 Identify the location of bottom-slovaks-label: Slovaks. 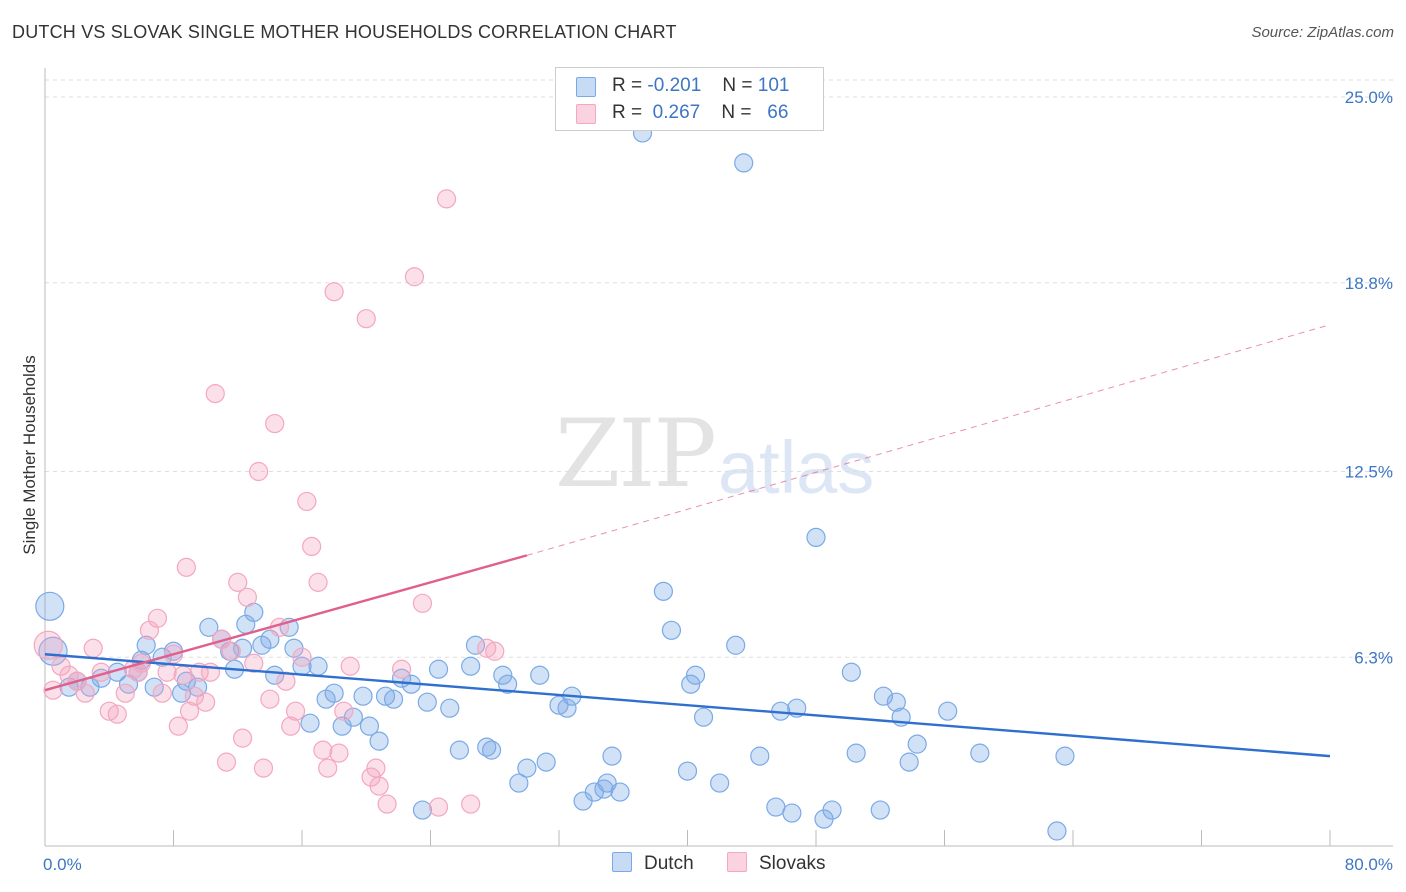
(792, 863).